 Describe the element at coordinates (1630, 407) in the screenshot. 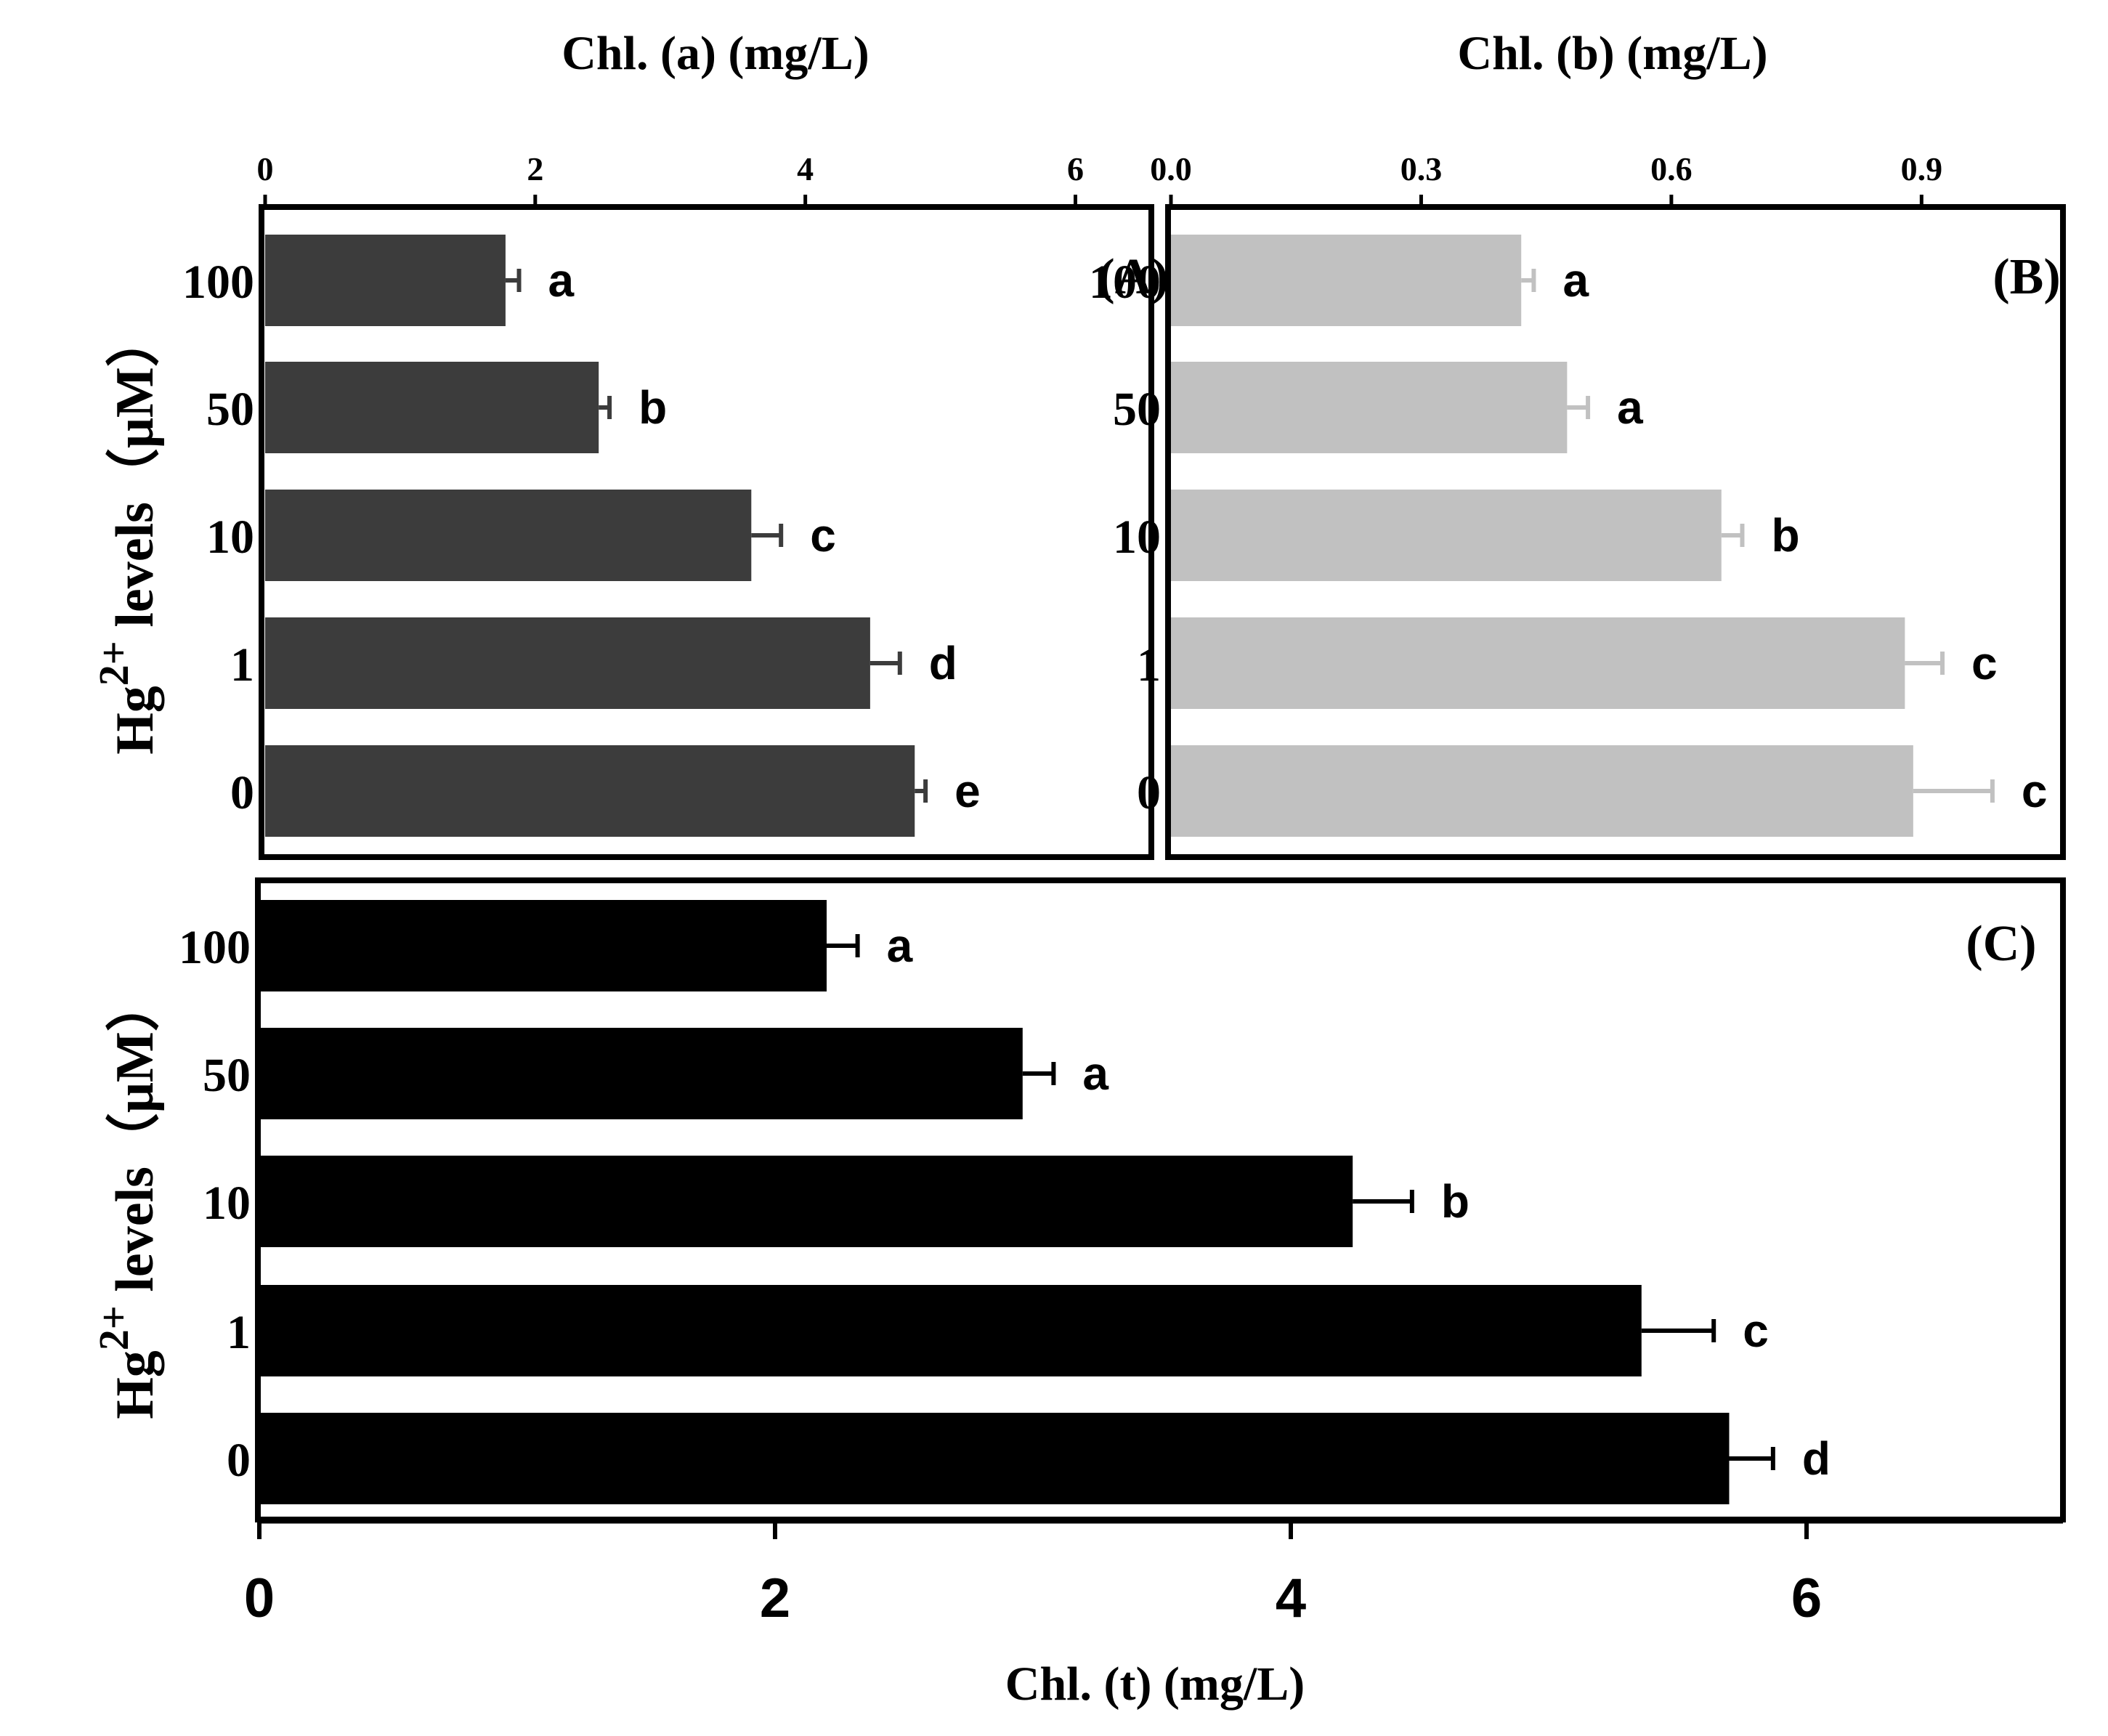

I see `significance-letter-b-50: a` at that location.